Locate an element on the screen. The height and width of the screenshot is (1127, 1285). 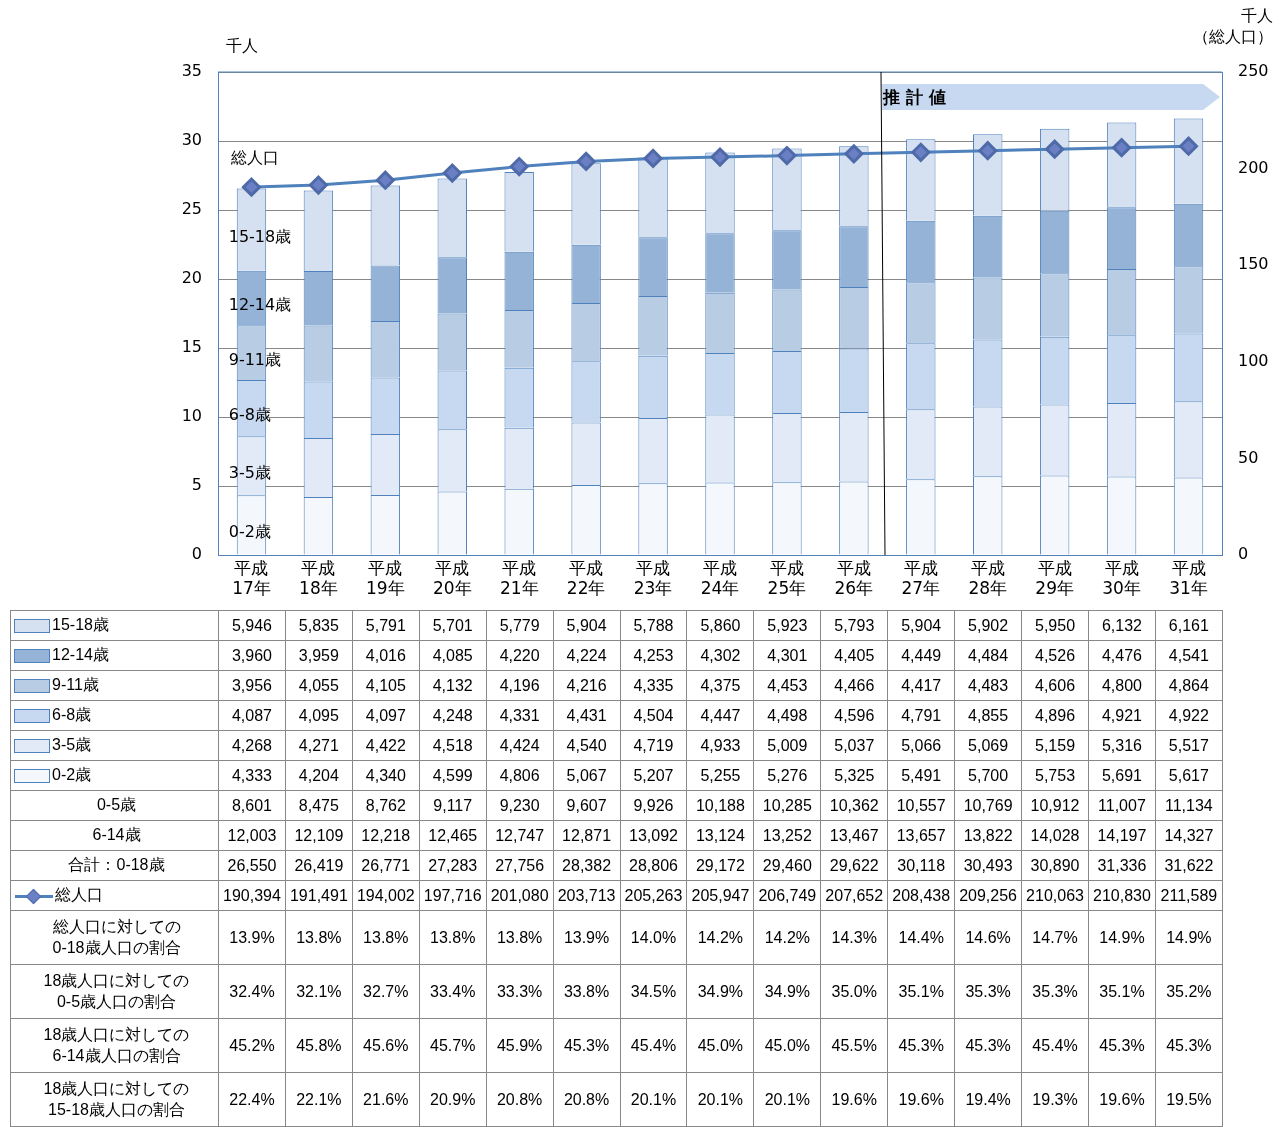
text: 4,800 is located at coordinates (1122, 685).